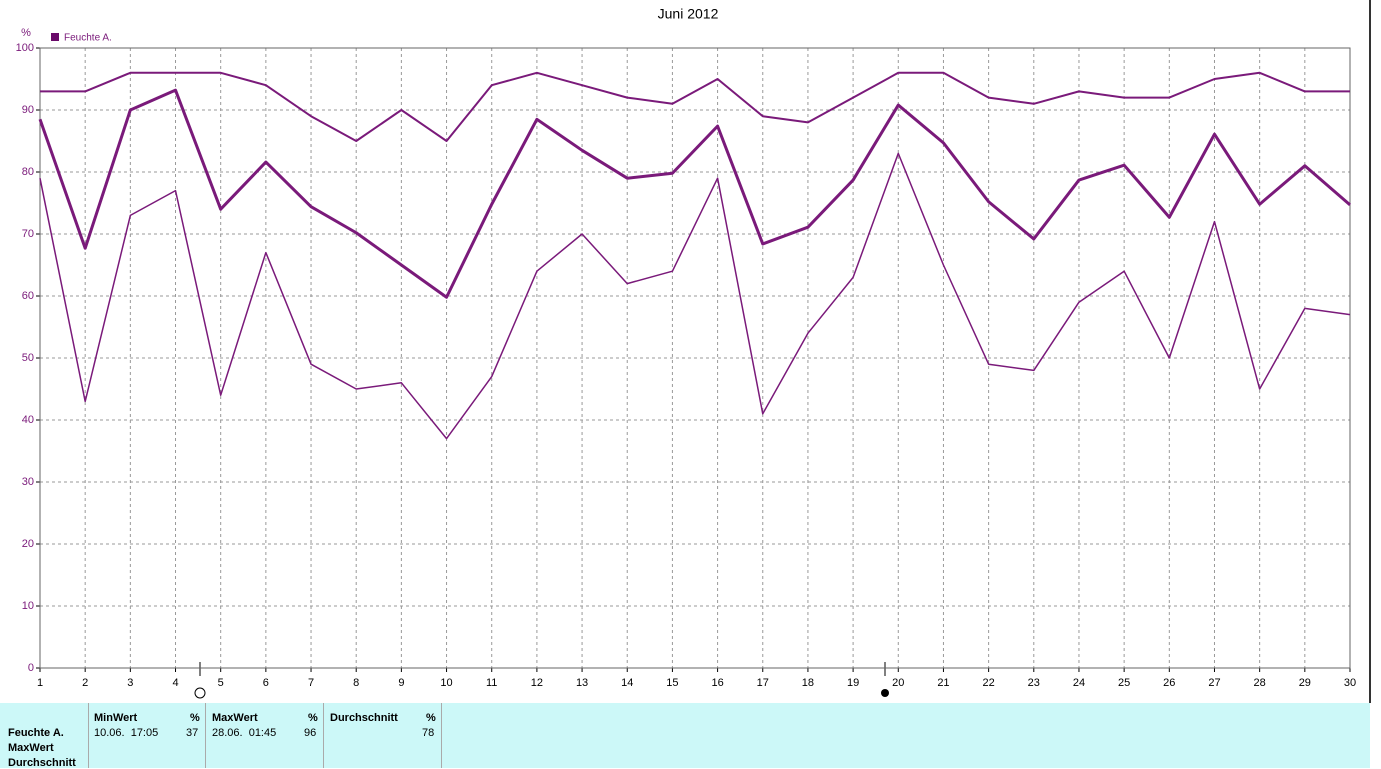 The width and height of the screenshot is (1381, 769). Describe the element at coordinates (1124, 683) in the screenshot. I see `x-tick-label: 25` at that location.